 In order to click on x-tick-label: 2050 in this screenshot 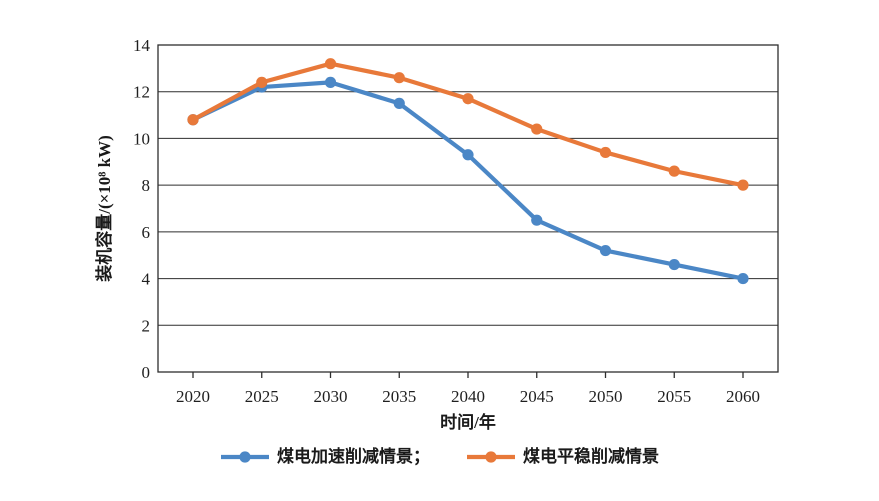, I will do `click(606, 396)`.